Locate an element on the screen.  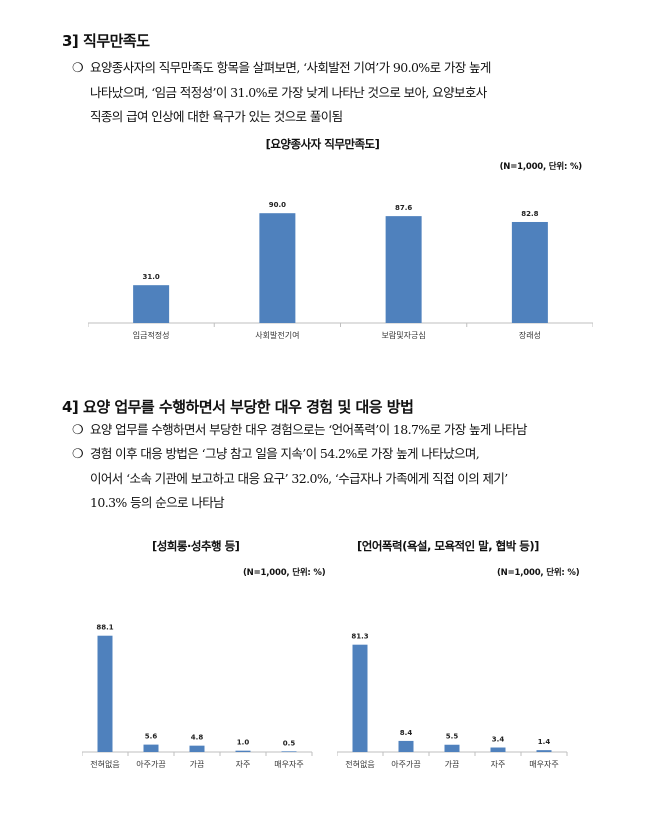
chart1-title: [요양종사자 직무만족도] is located at coordinates (322, 144).